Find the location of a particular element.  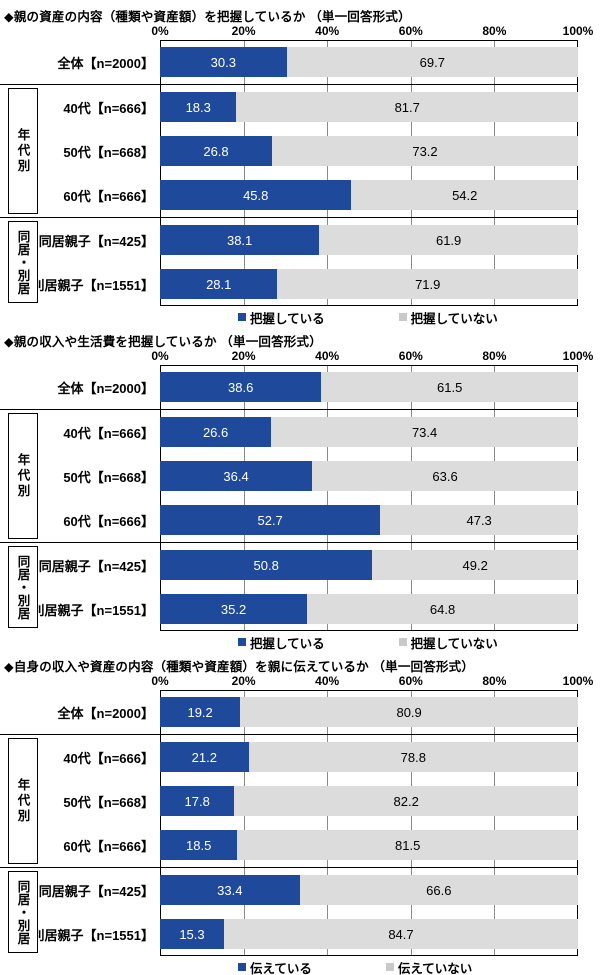

table-row: 40代【n=666】 18.3 81.7 is located at coordinates (289, 107).